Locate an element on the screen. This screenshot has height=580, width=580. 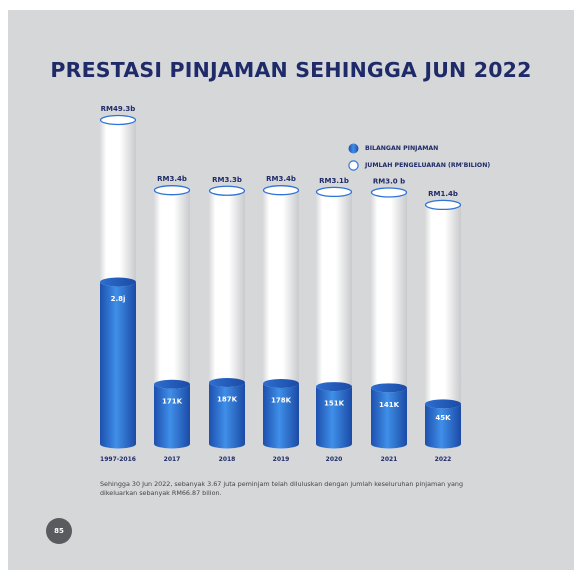
x-tick-label: 2017 is located at coordinates (172, 459).